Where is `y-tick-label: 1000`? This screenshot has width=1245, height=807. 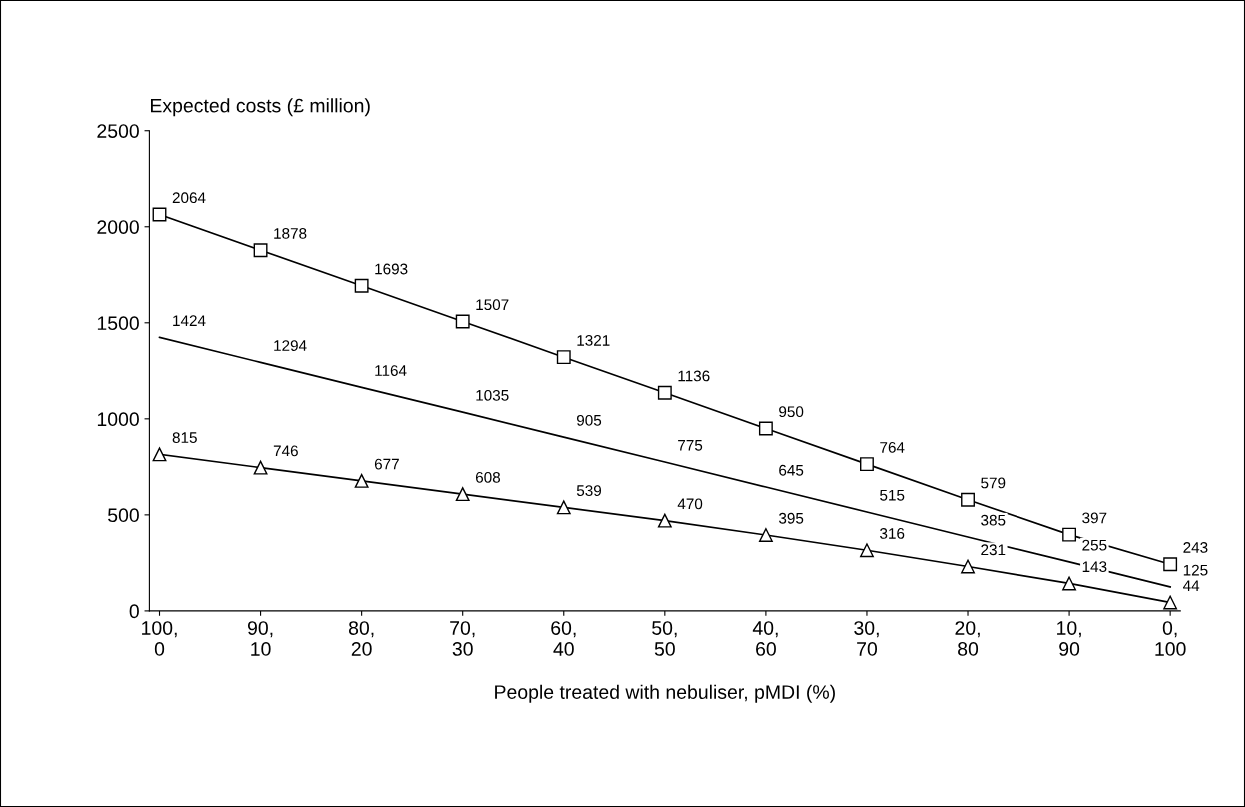
y-tick-label: 1000 is located at coordinates (118, 419).